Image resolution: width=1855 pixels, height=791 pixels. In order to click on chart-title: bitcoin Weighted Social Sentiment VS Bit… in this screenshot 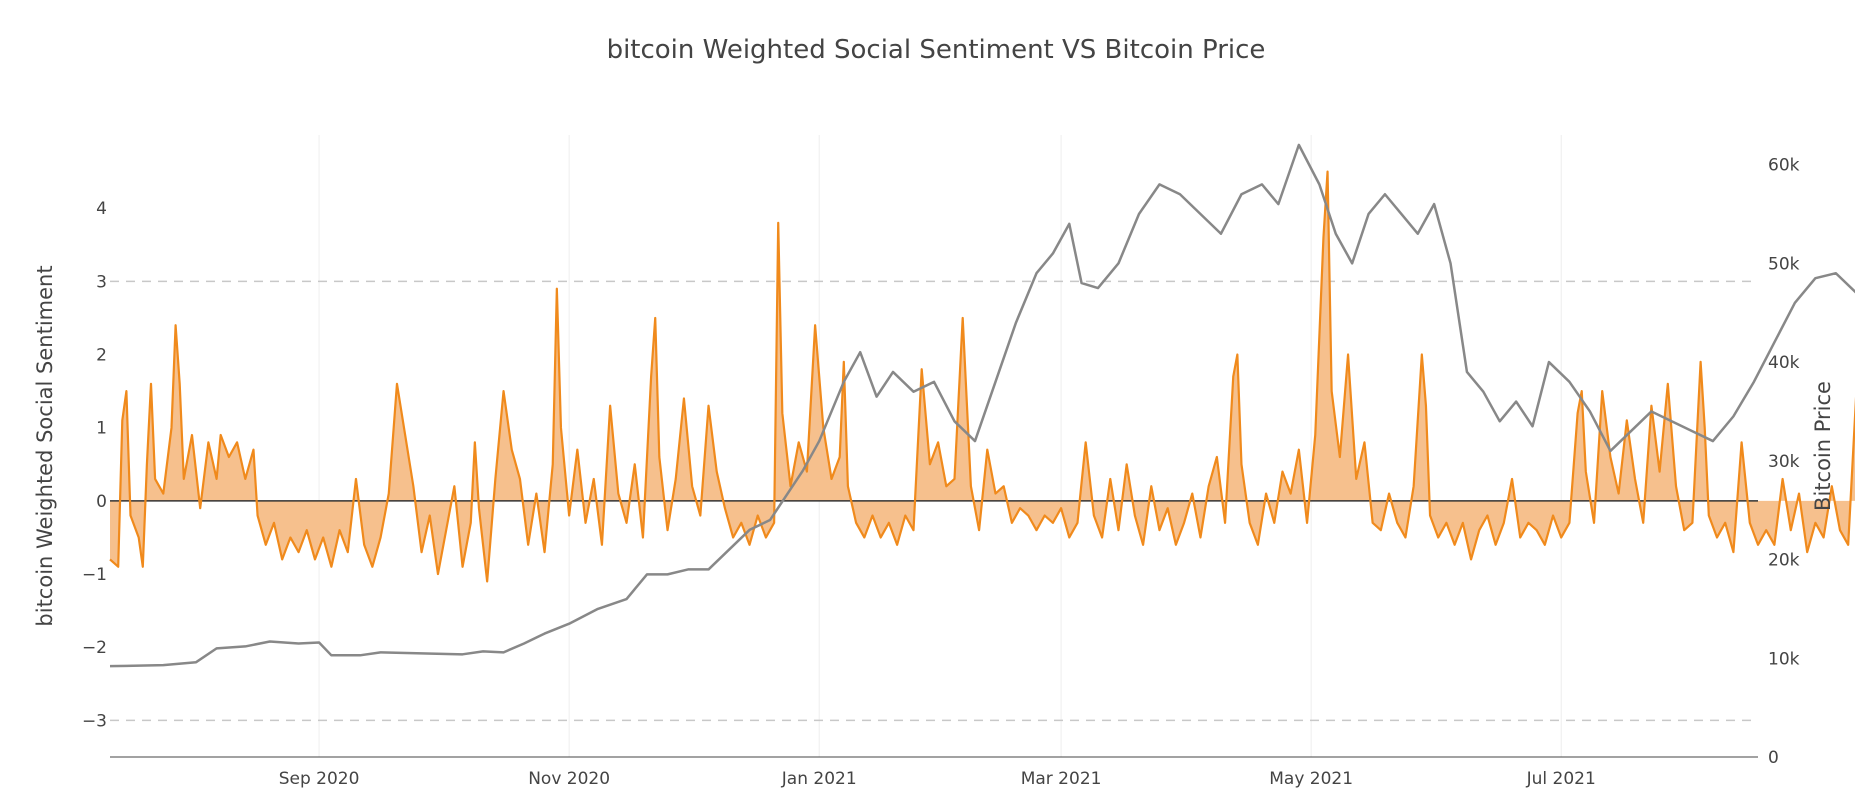, I will do `click(936, 50)`.